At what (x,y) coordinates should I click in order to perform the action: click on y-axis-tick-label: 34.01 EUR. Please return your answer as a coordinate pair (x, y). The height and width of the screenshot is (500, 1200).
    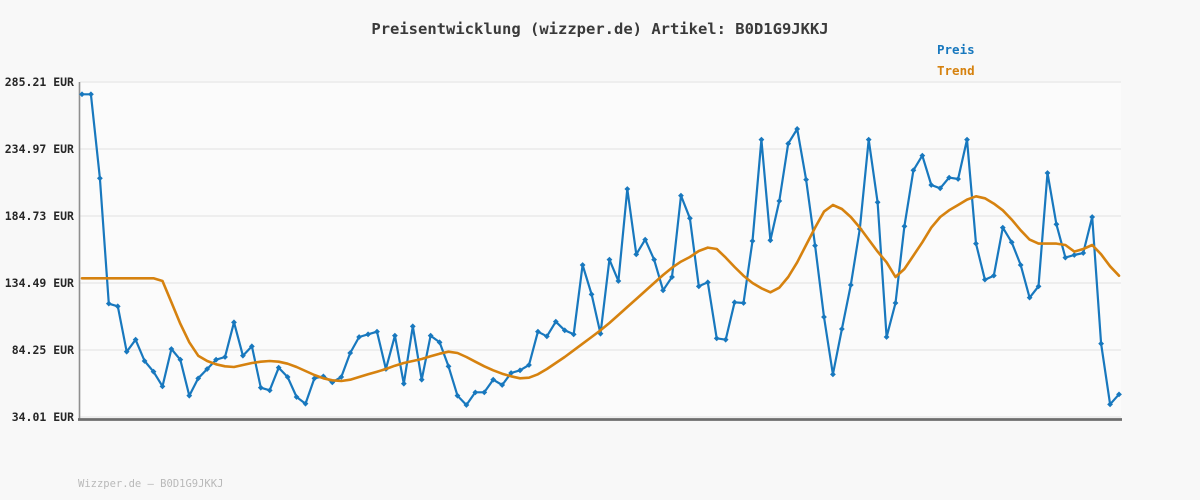
    Looking at the image, I should click on (43, 417).